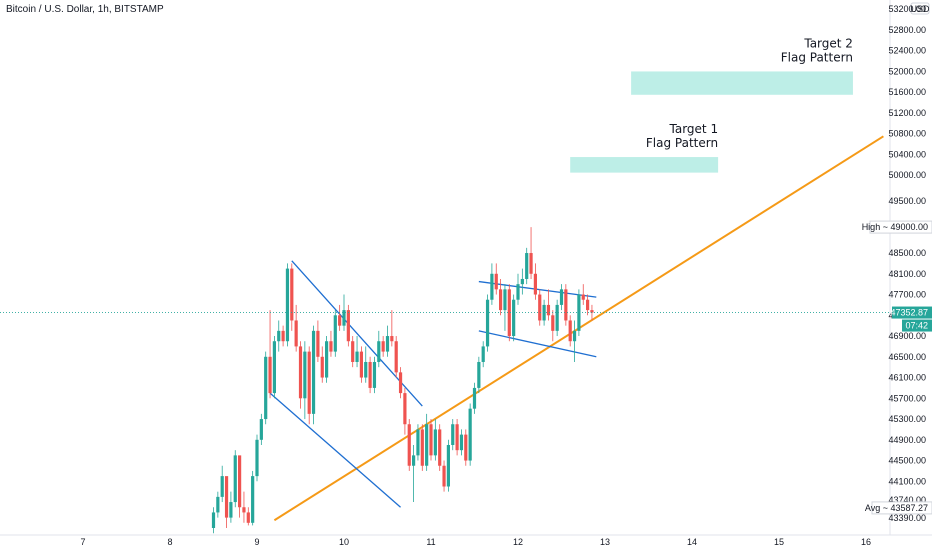 Image resolution: width=932 pixels, height=550 pixels. I want to click on y-tick-label: 53200.00, so click(907, 9).